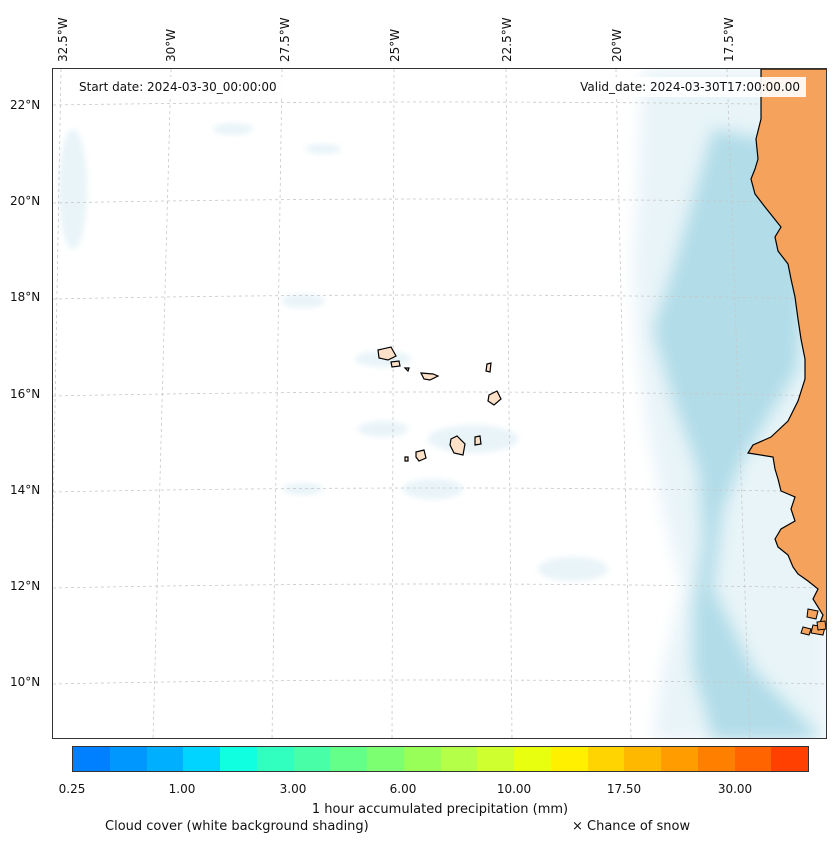 Image resolution: width=837 pixels, height=844 pixels. What do you see at coordinates (25, 394) in the screenshot?
I see `lat-label-16n: 16°N` at bounding box center [25, 394].